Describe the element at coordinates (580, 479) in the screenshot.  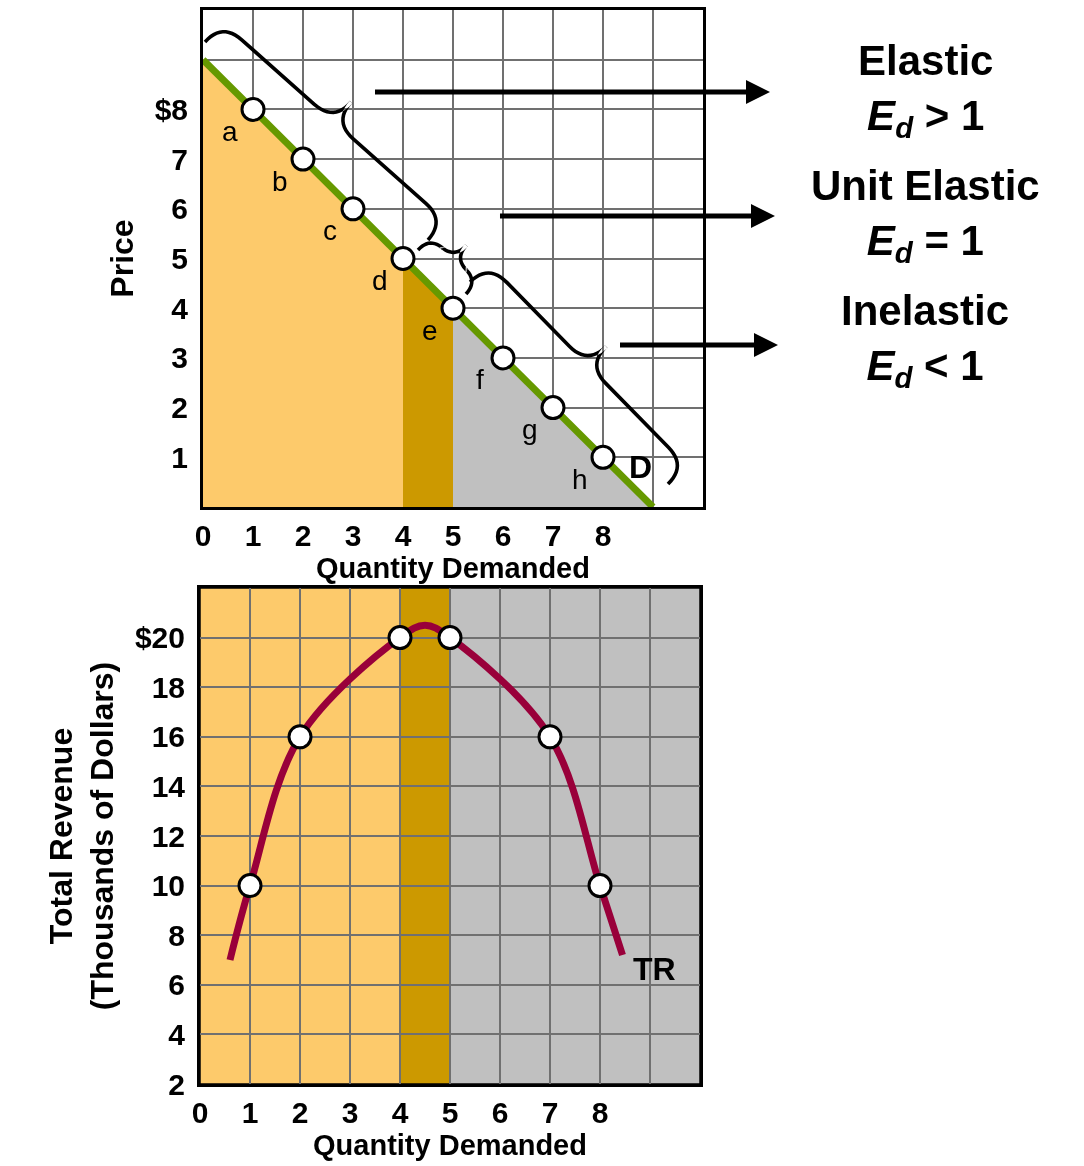
I see `annotation: h` at that location.